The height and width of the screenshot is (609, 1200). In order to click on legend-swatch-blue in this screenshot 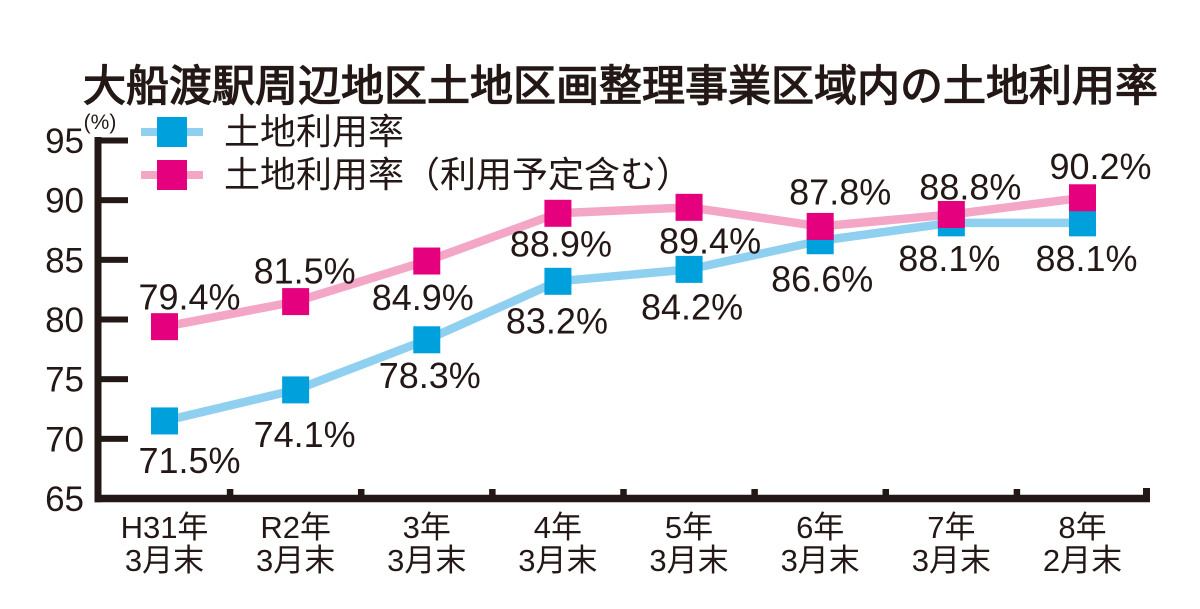, I will do `click(172, 132)`.